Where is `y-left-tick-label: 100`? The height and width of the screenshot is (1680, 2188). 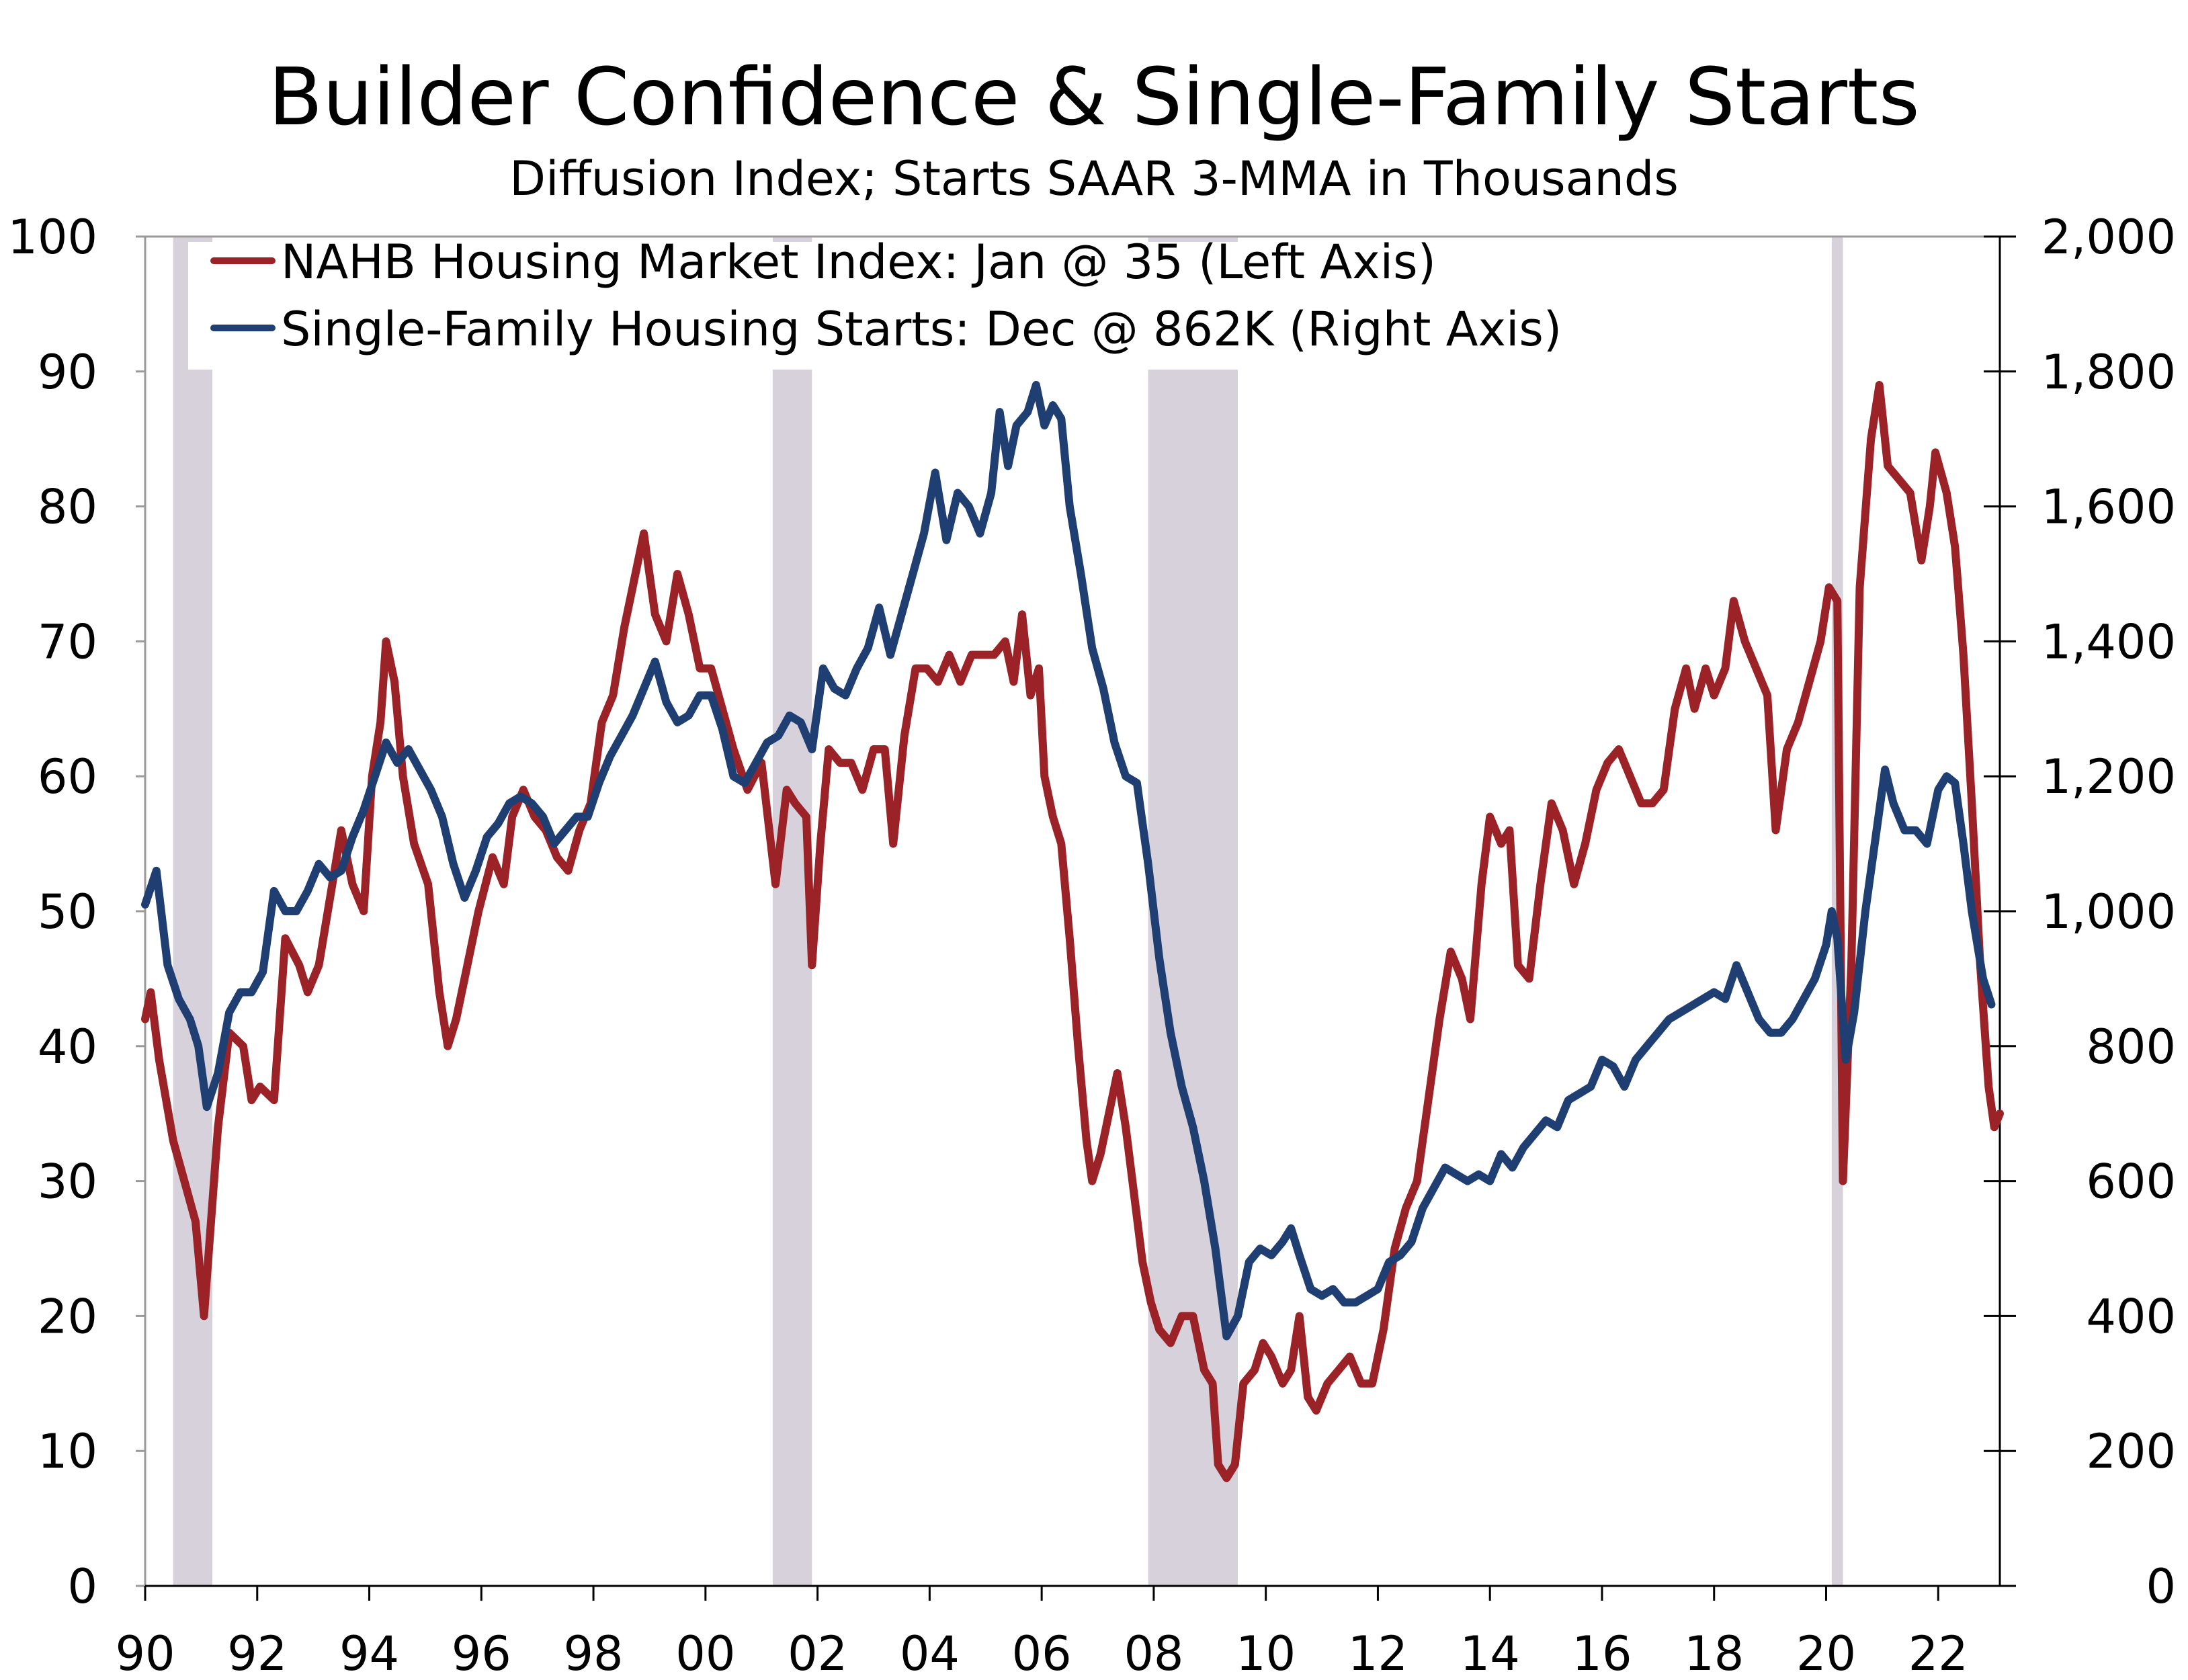
y-left-tick-label: 100 is located at coordinates (52, 237).